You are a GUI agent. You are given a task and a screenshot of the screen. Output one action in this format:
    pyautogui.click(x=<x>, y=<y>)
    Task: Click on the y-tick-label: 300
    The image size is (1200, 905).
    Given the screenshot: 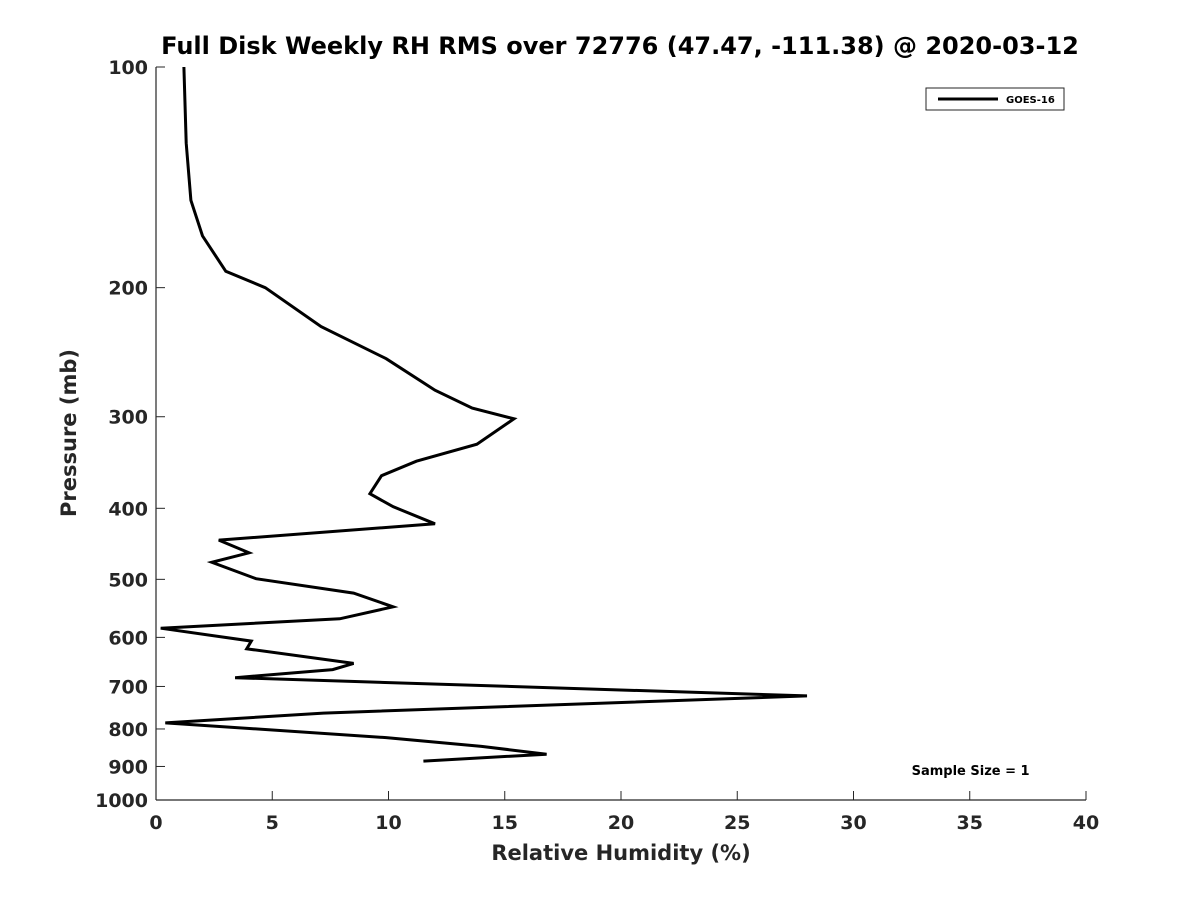 What is the action you would take?
    pyautogui.click(x=128, y=418)
    